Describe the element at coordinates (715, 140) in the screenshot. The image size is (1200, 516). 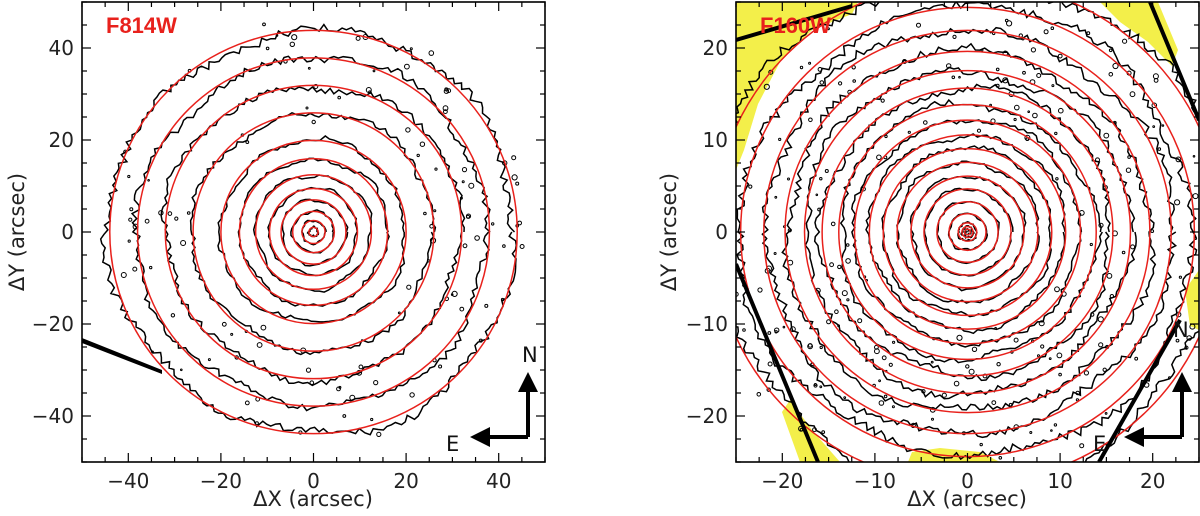
I see `y-tick-label: 10` at that location.